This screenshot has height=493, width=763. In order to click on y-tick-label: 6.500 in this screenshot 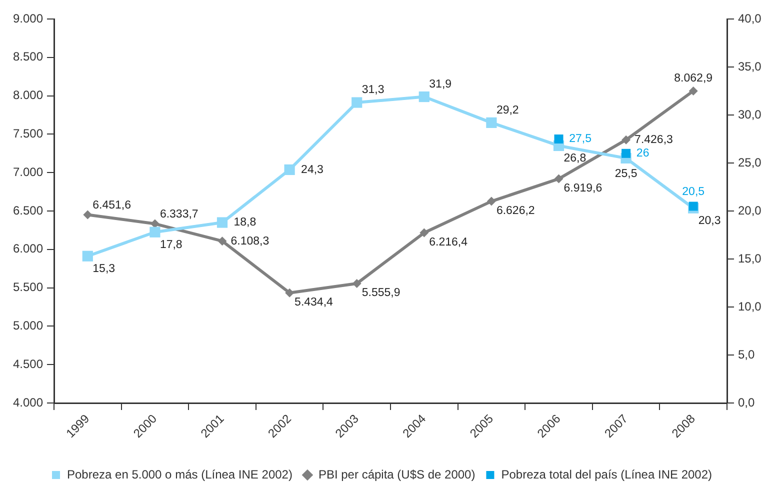, I will do `click(28, 210)`.